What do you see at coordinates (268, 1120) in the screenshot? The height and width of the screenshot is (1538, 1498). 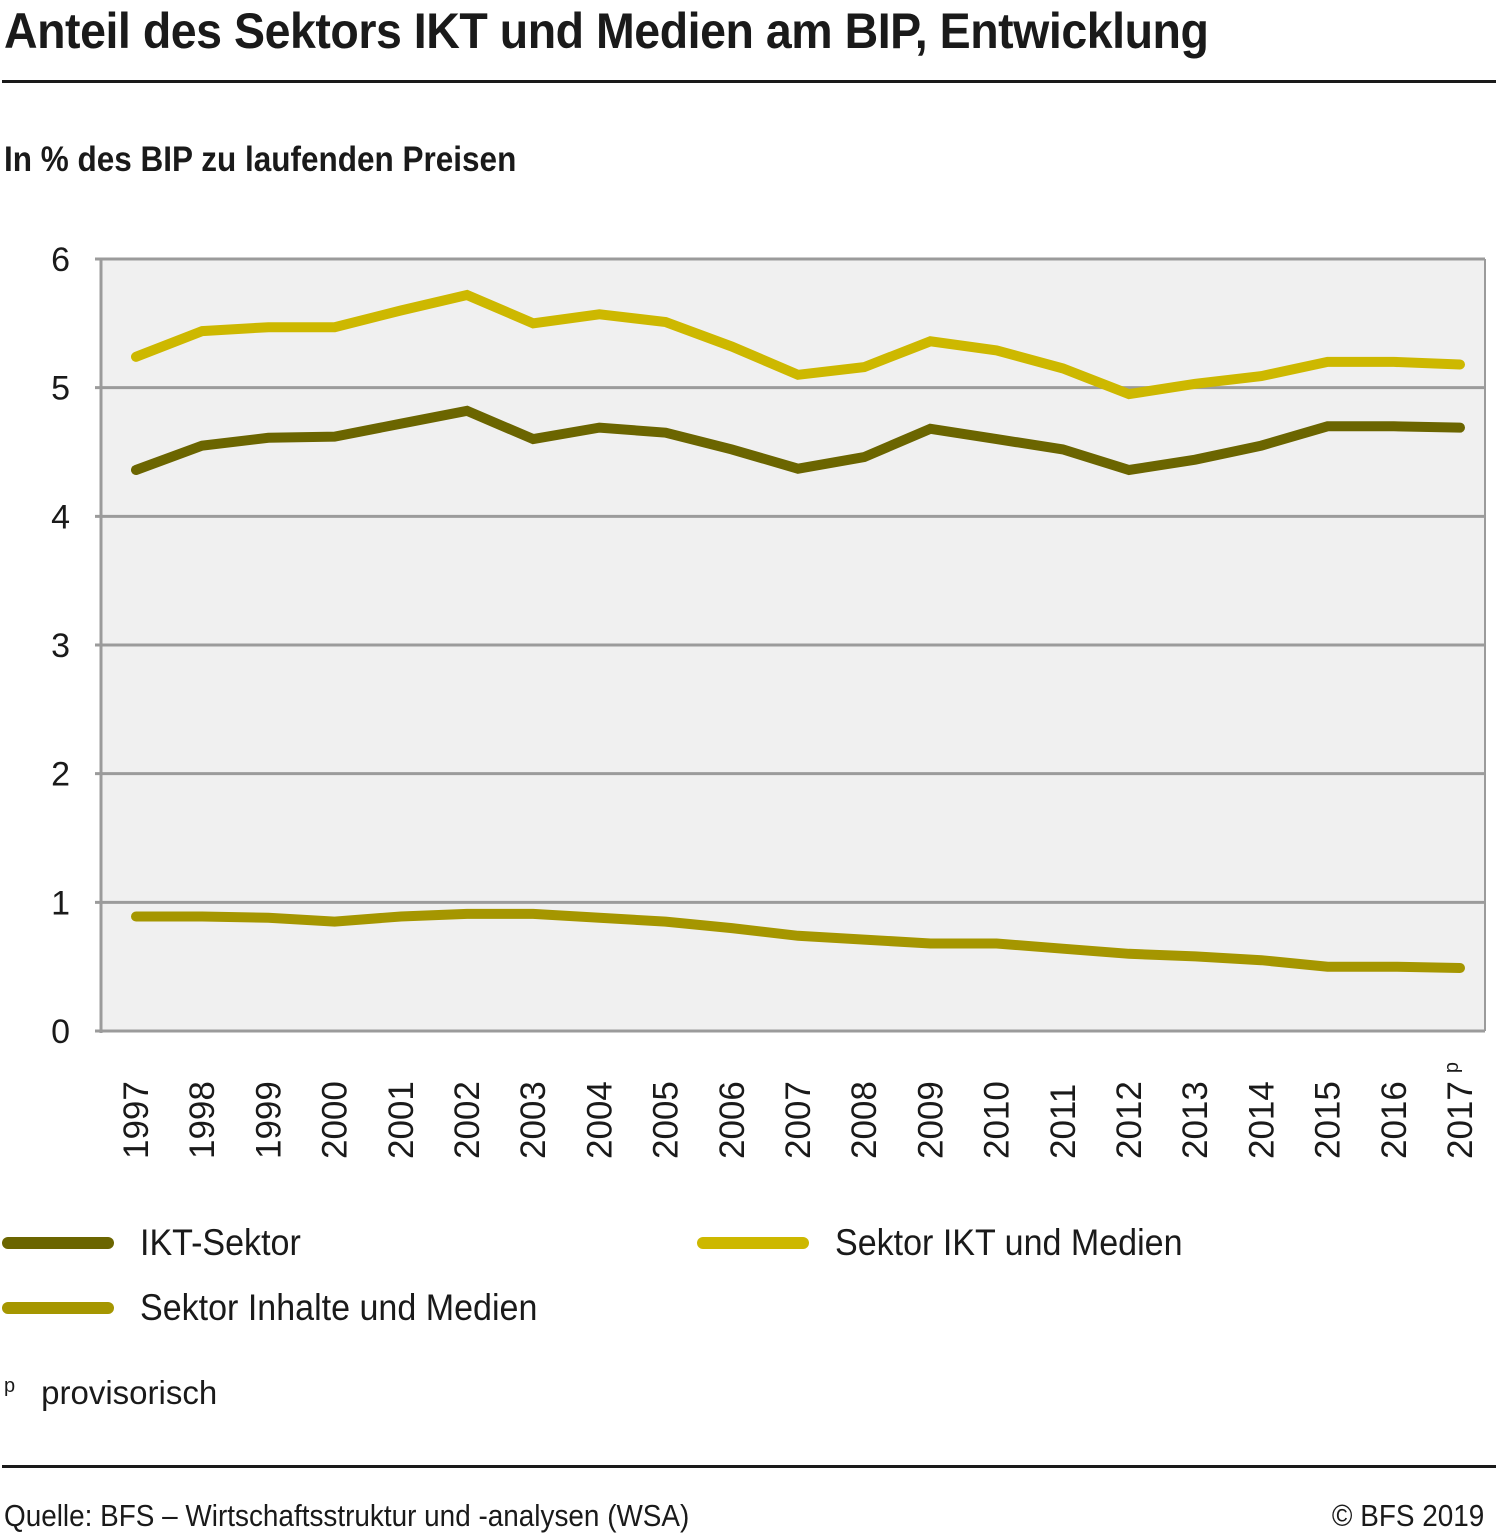 I see `x-tick-label: 1999` at bounding box center [268, 1120].